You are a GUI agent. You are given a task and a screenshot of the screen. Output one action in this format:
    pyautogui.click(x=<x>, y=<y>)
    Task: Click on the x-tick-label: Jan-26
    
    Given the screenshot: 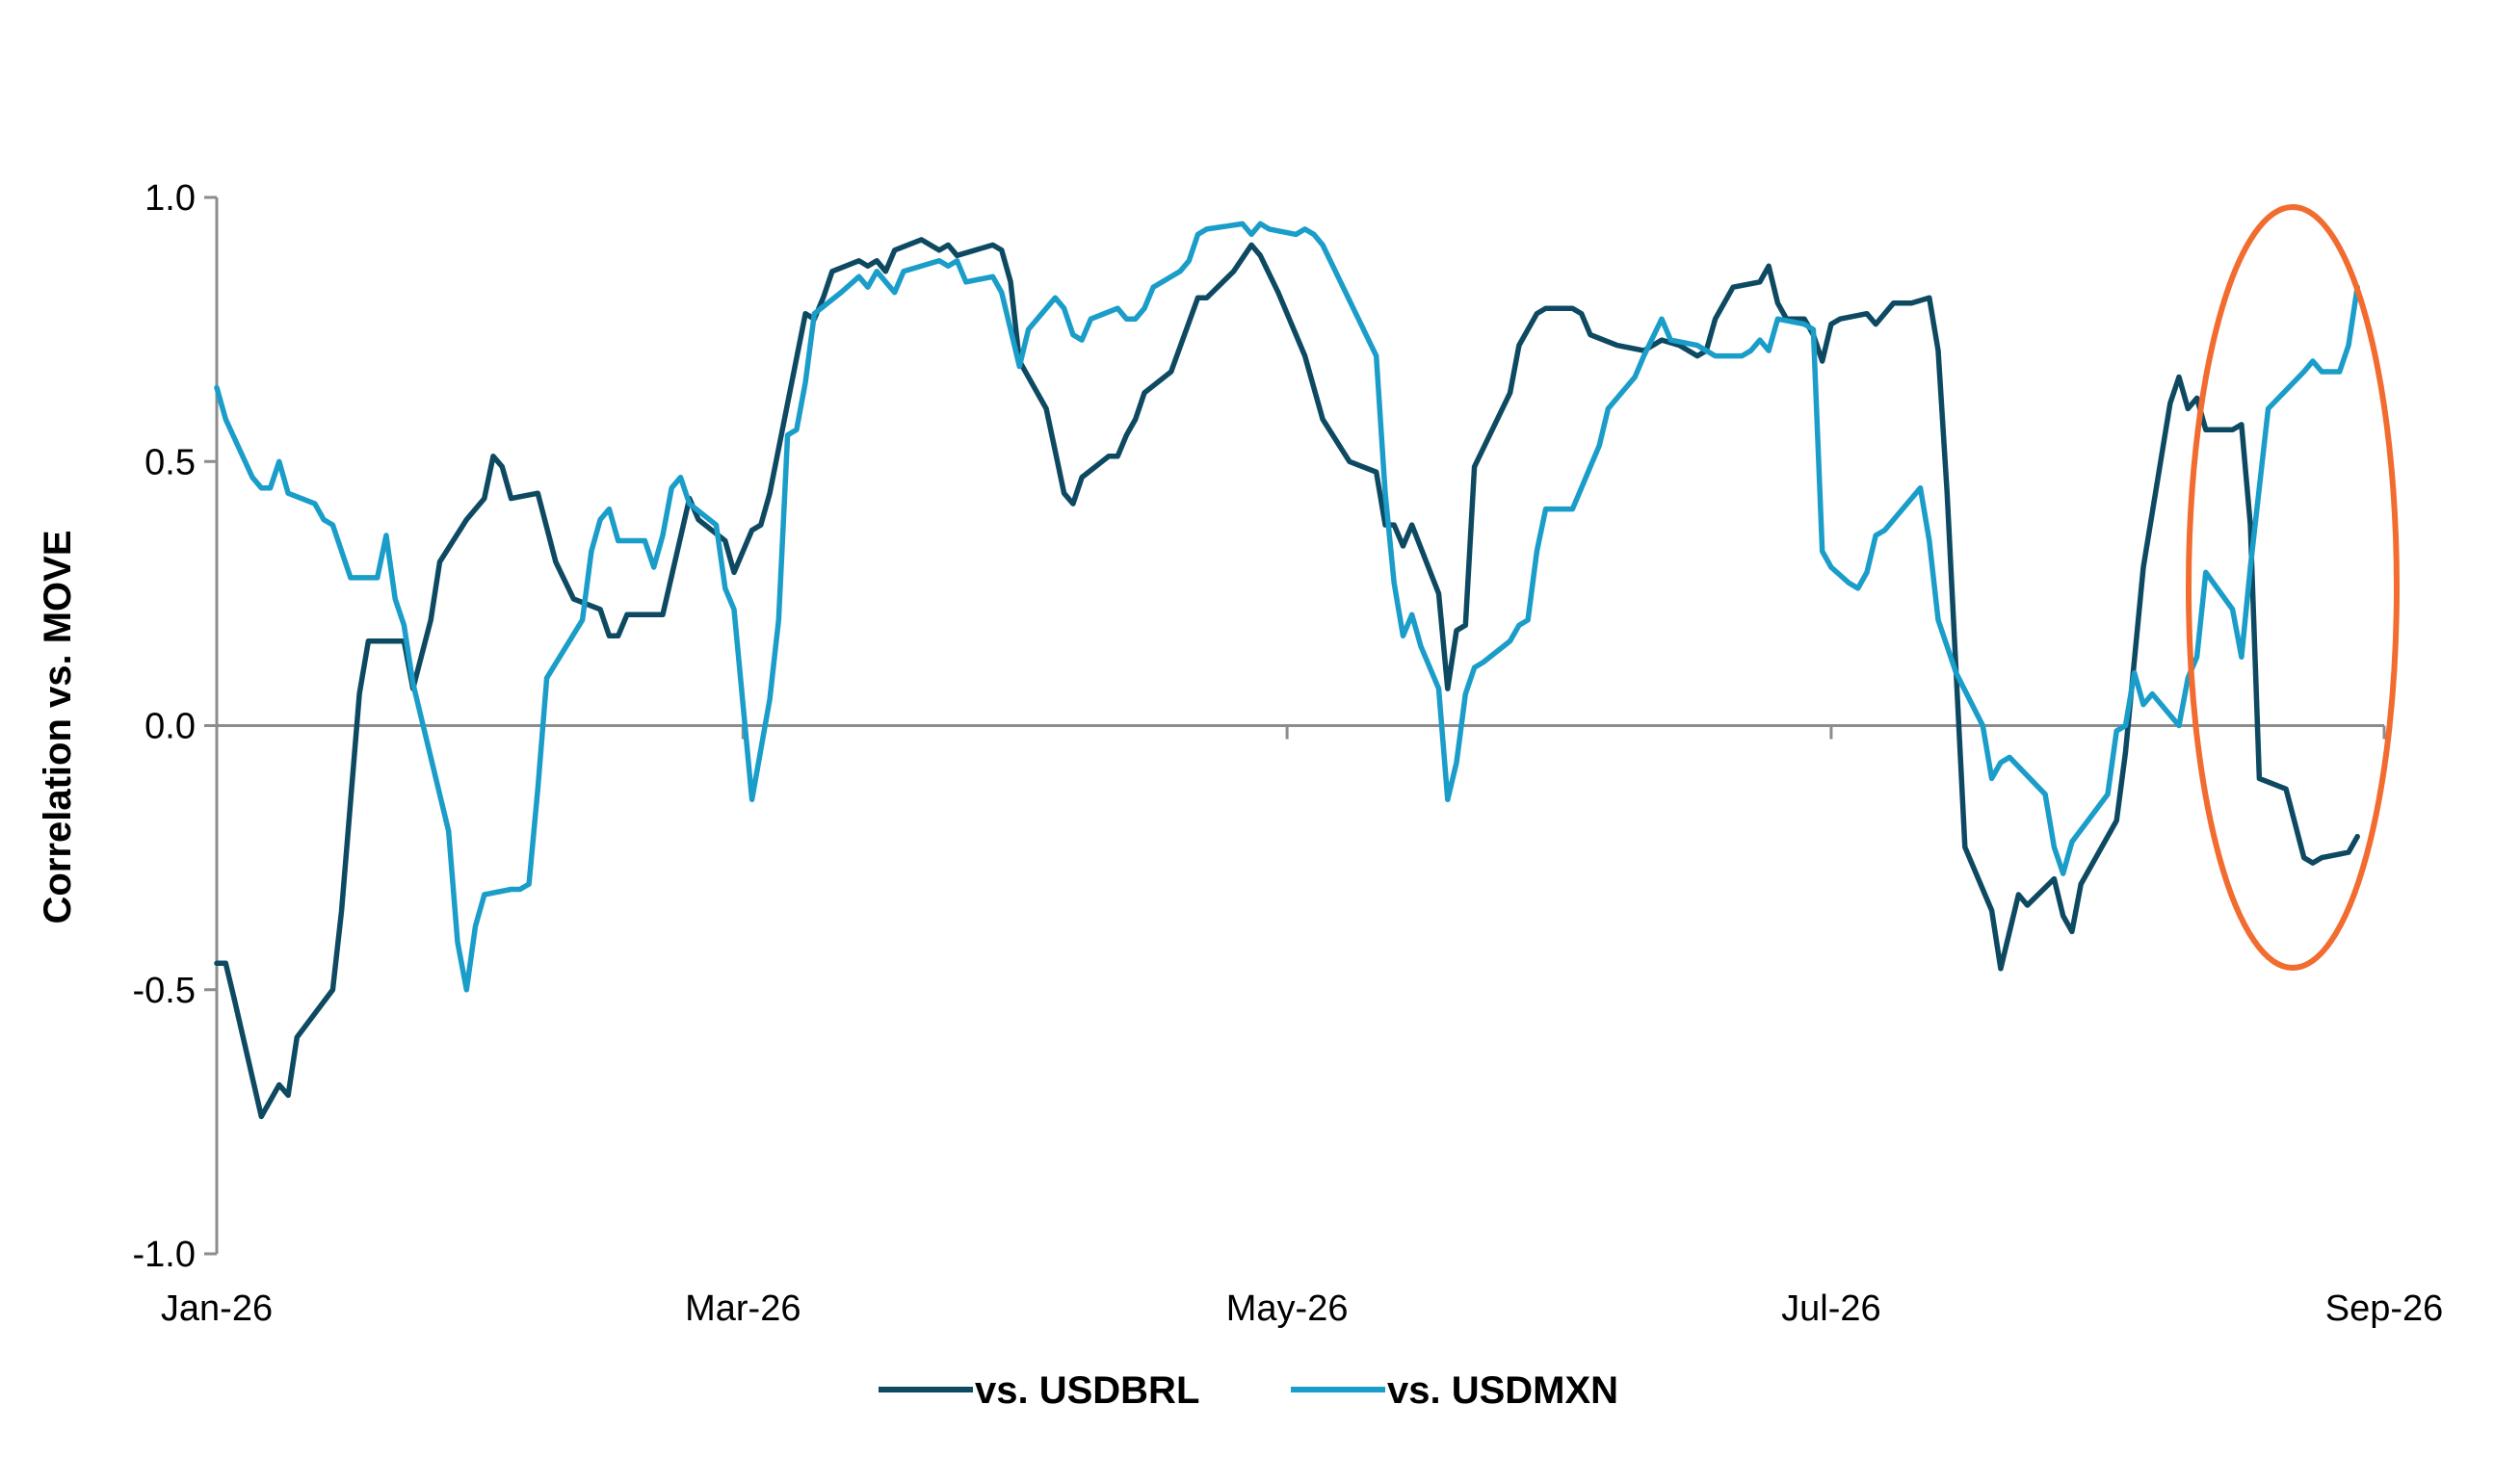 What is the action you would take?
    pyautogui.click(x=217, y=1308)
    